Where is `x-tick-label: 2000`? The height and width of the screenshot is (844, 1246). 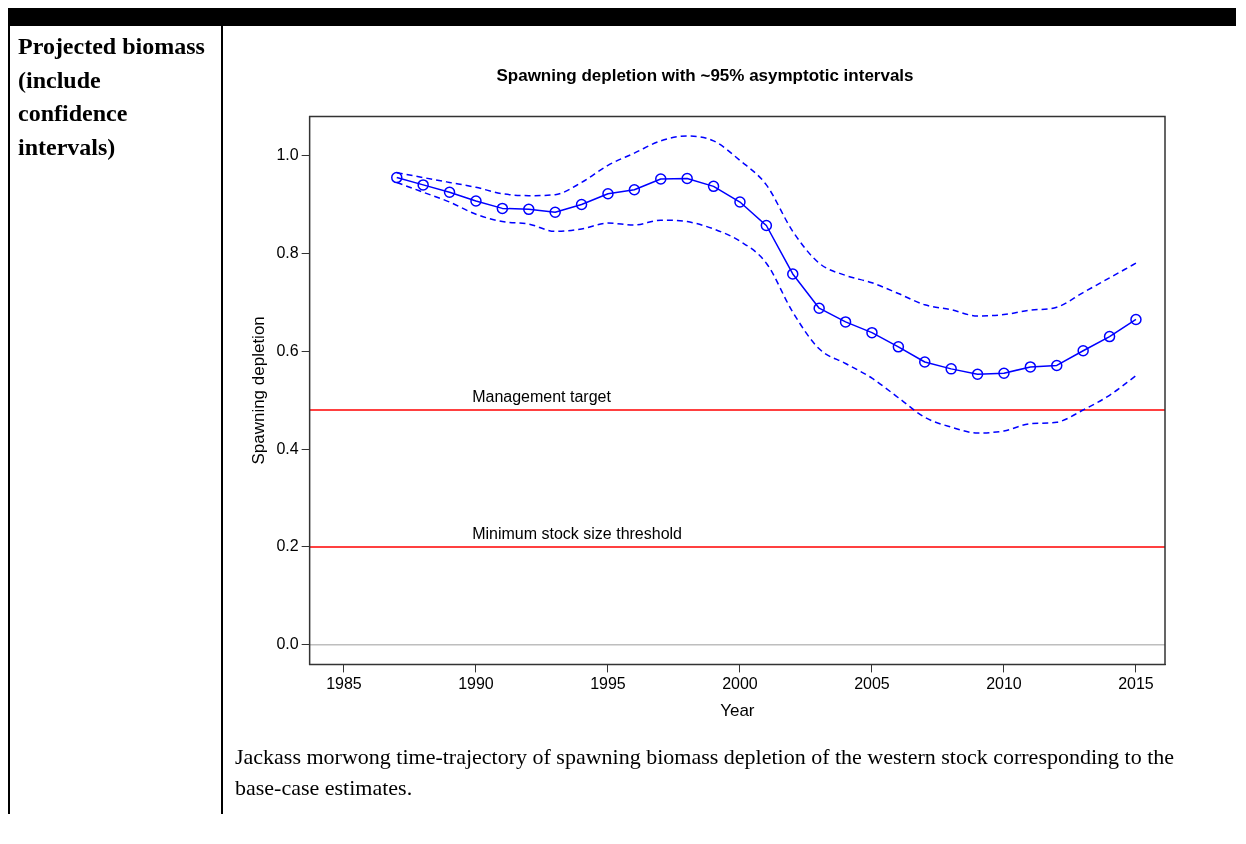 x-tick-label: 2000 is located at coordinates (740, 684).